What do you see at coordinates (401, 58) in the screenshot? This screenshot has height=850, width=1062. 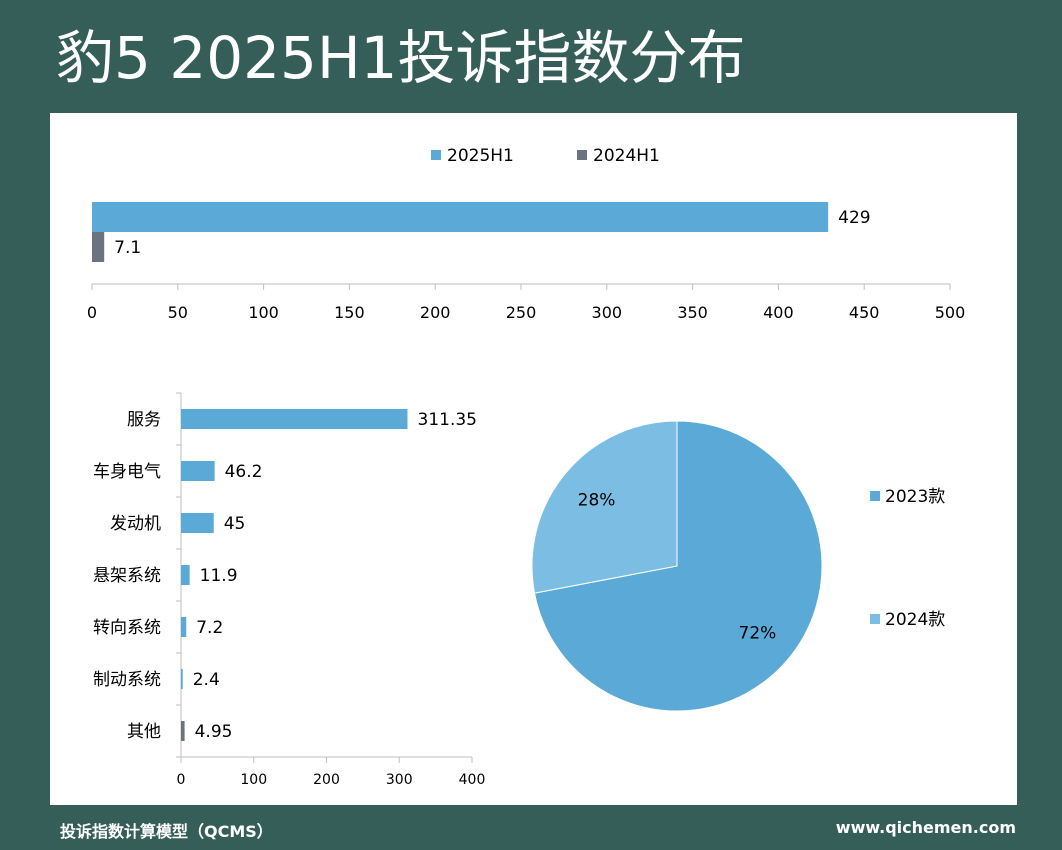 I see `page-title: 豹5 2025H1投诉指数分布` at bounding box center [401, 58].